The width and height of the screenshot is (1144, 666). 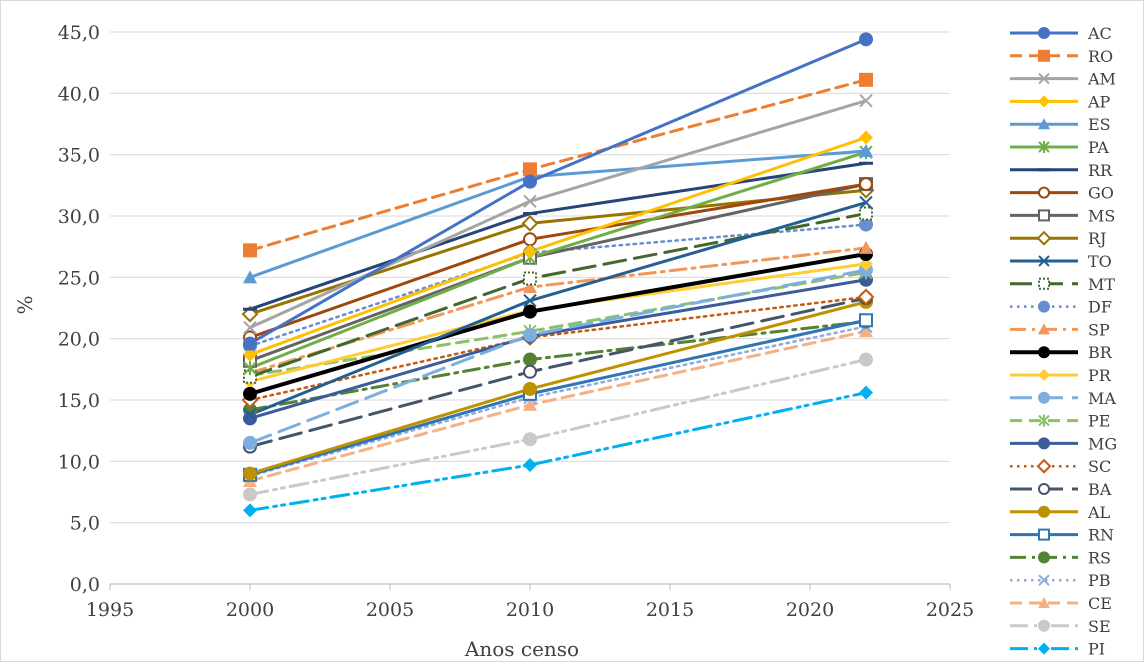 I want to click on legend-item-ap: AP, so click(x=1060, y=101).